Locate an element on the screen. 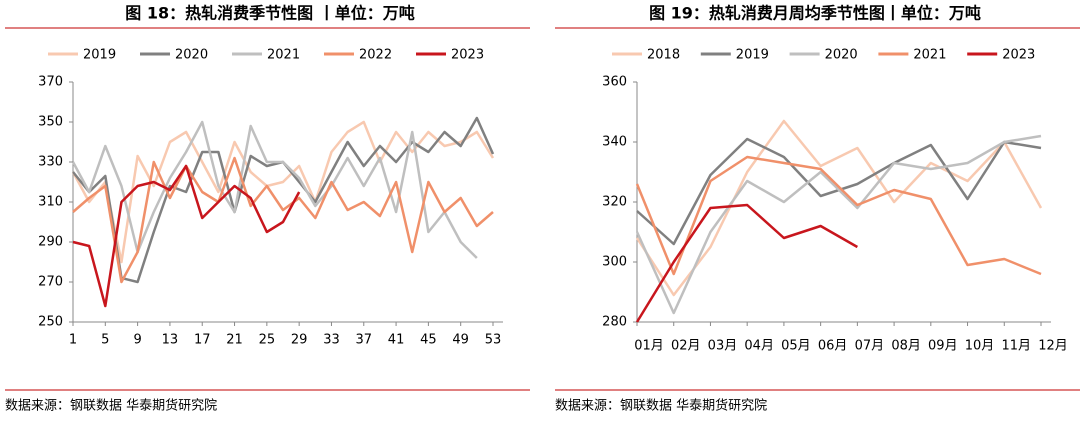  x-tick-label: 1 is located at coordinates (73, 340).